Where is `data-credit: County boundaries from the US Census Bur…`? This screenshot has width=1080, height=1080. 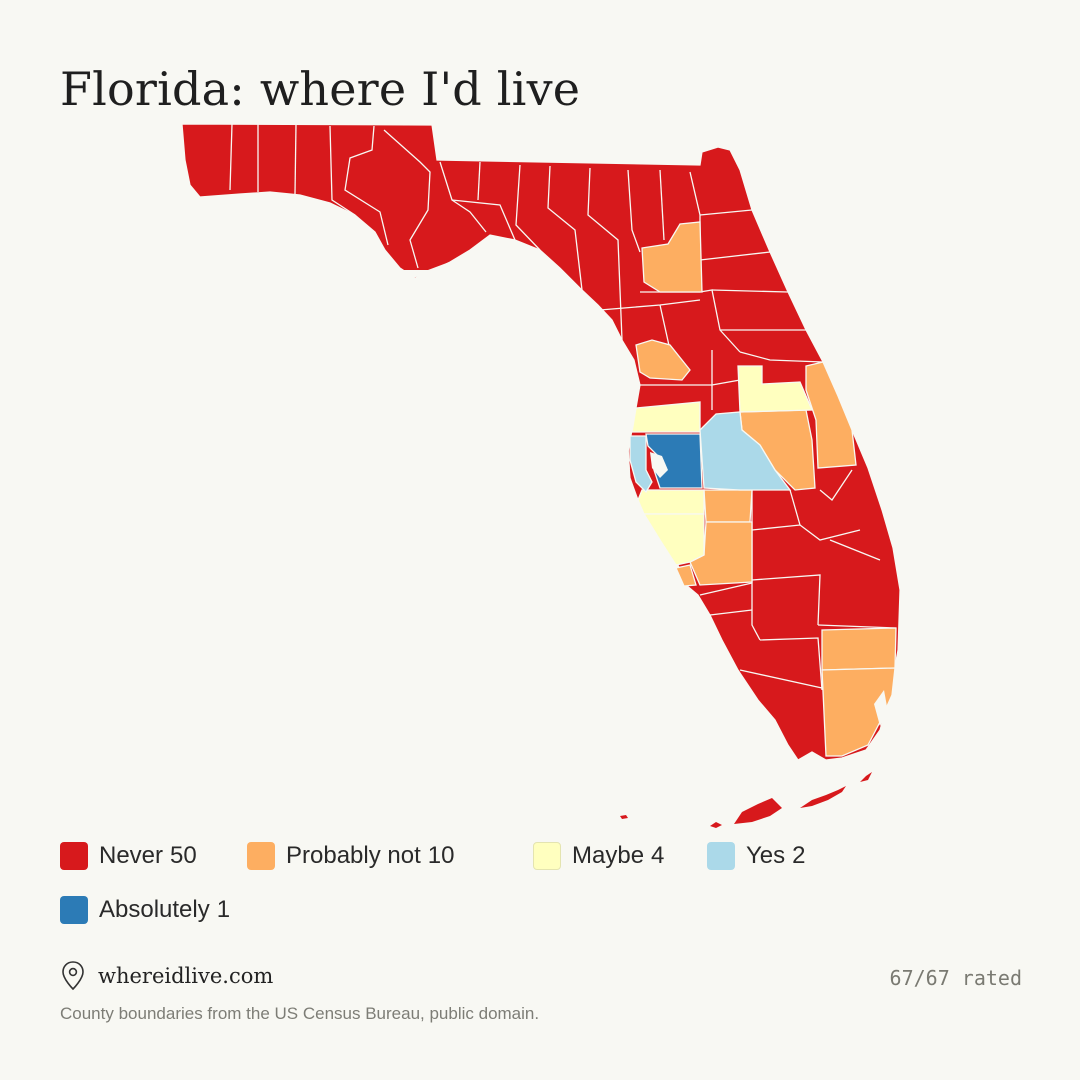 data-credit: County boundaries from the US Census Bur… is located at coordinates (300, 1013).